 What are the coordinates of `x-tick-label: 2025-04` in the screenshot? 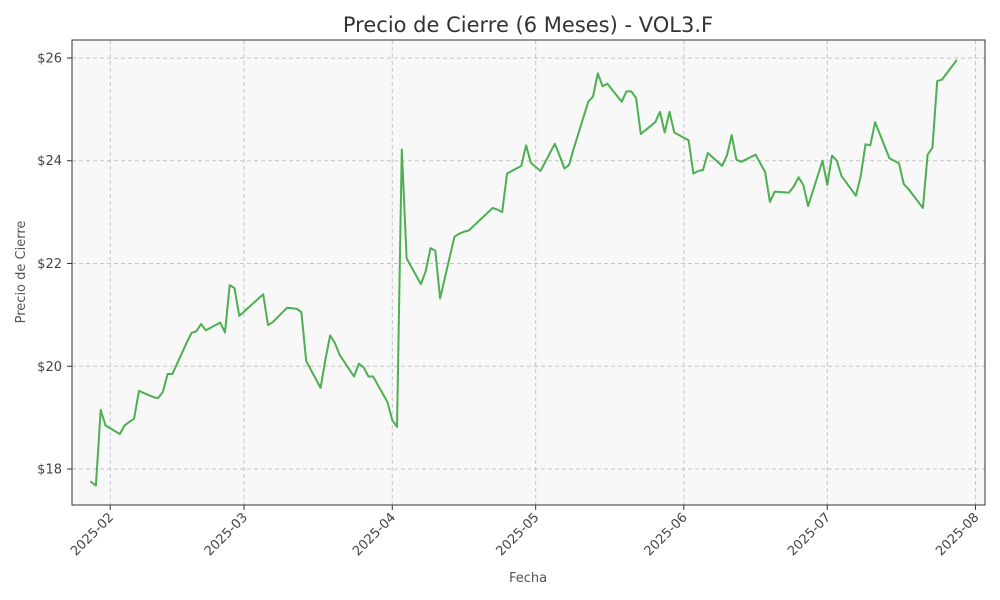 It's located at (374, 534).